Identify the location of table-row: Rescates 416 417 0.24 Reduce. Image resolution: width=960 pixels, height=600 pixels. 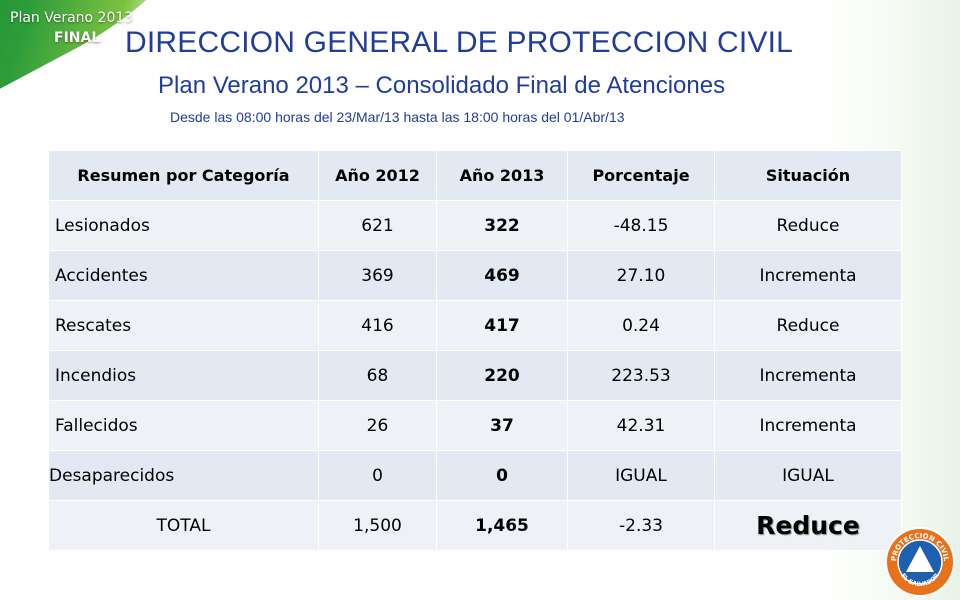
(475, 325).